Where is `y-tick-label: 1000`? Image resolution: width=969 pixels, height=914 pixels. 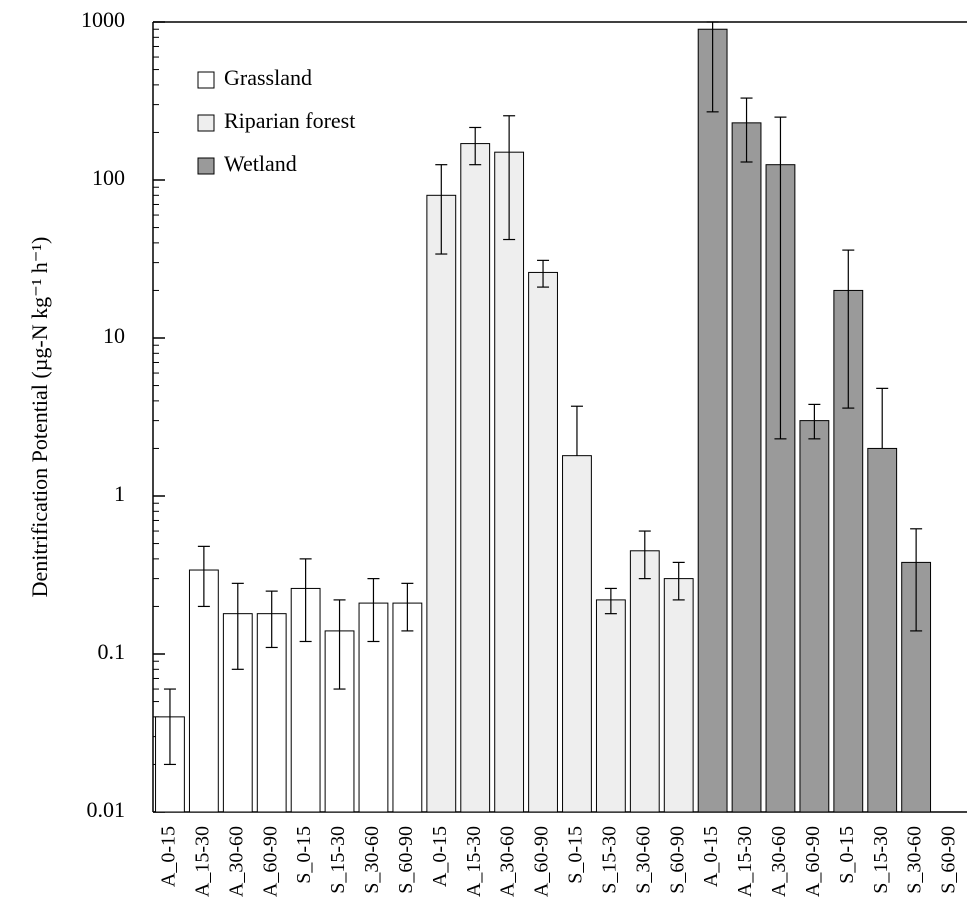 y-tick-label: 1000 is located at coordinates (103, 19).